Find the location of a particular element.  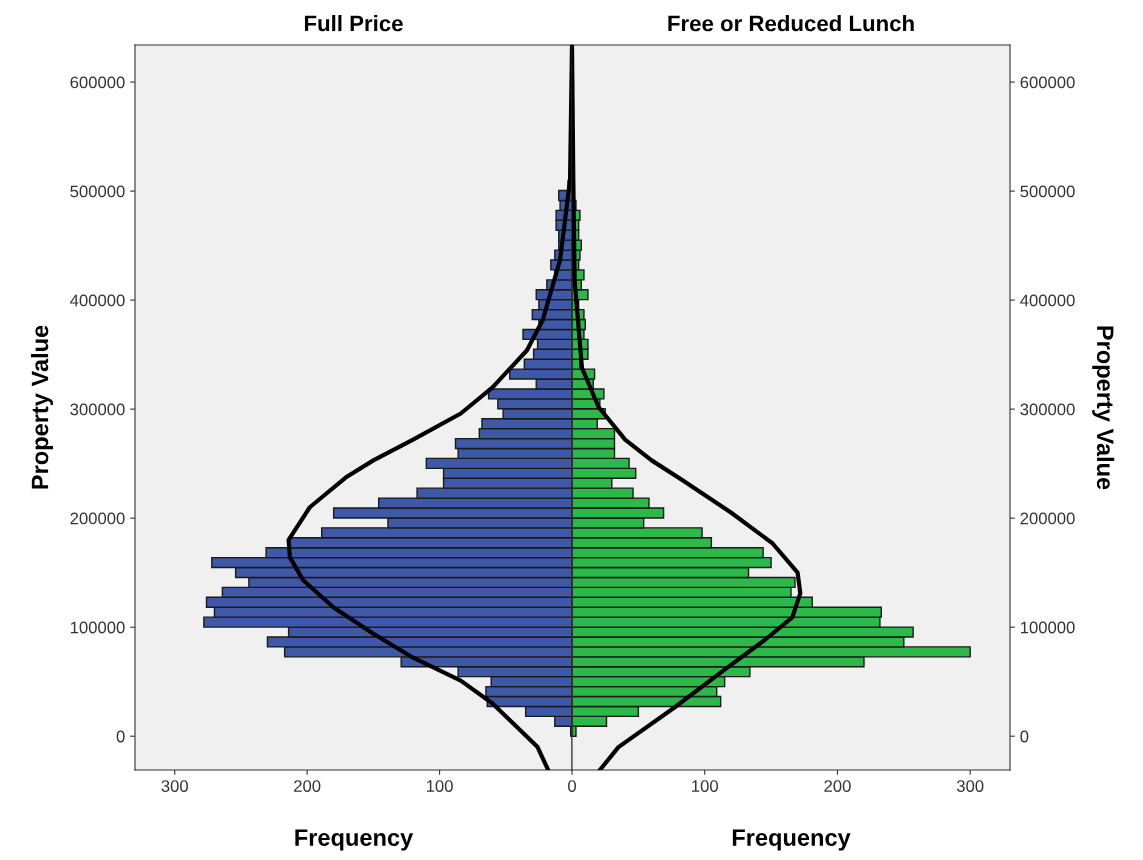

x-tick-label: 0 is located at coordinates (572, 786).